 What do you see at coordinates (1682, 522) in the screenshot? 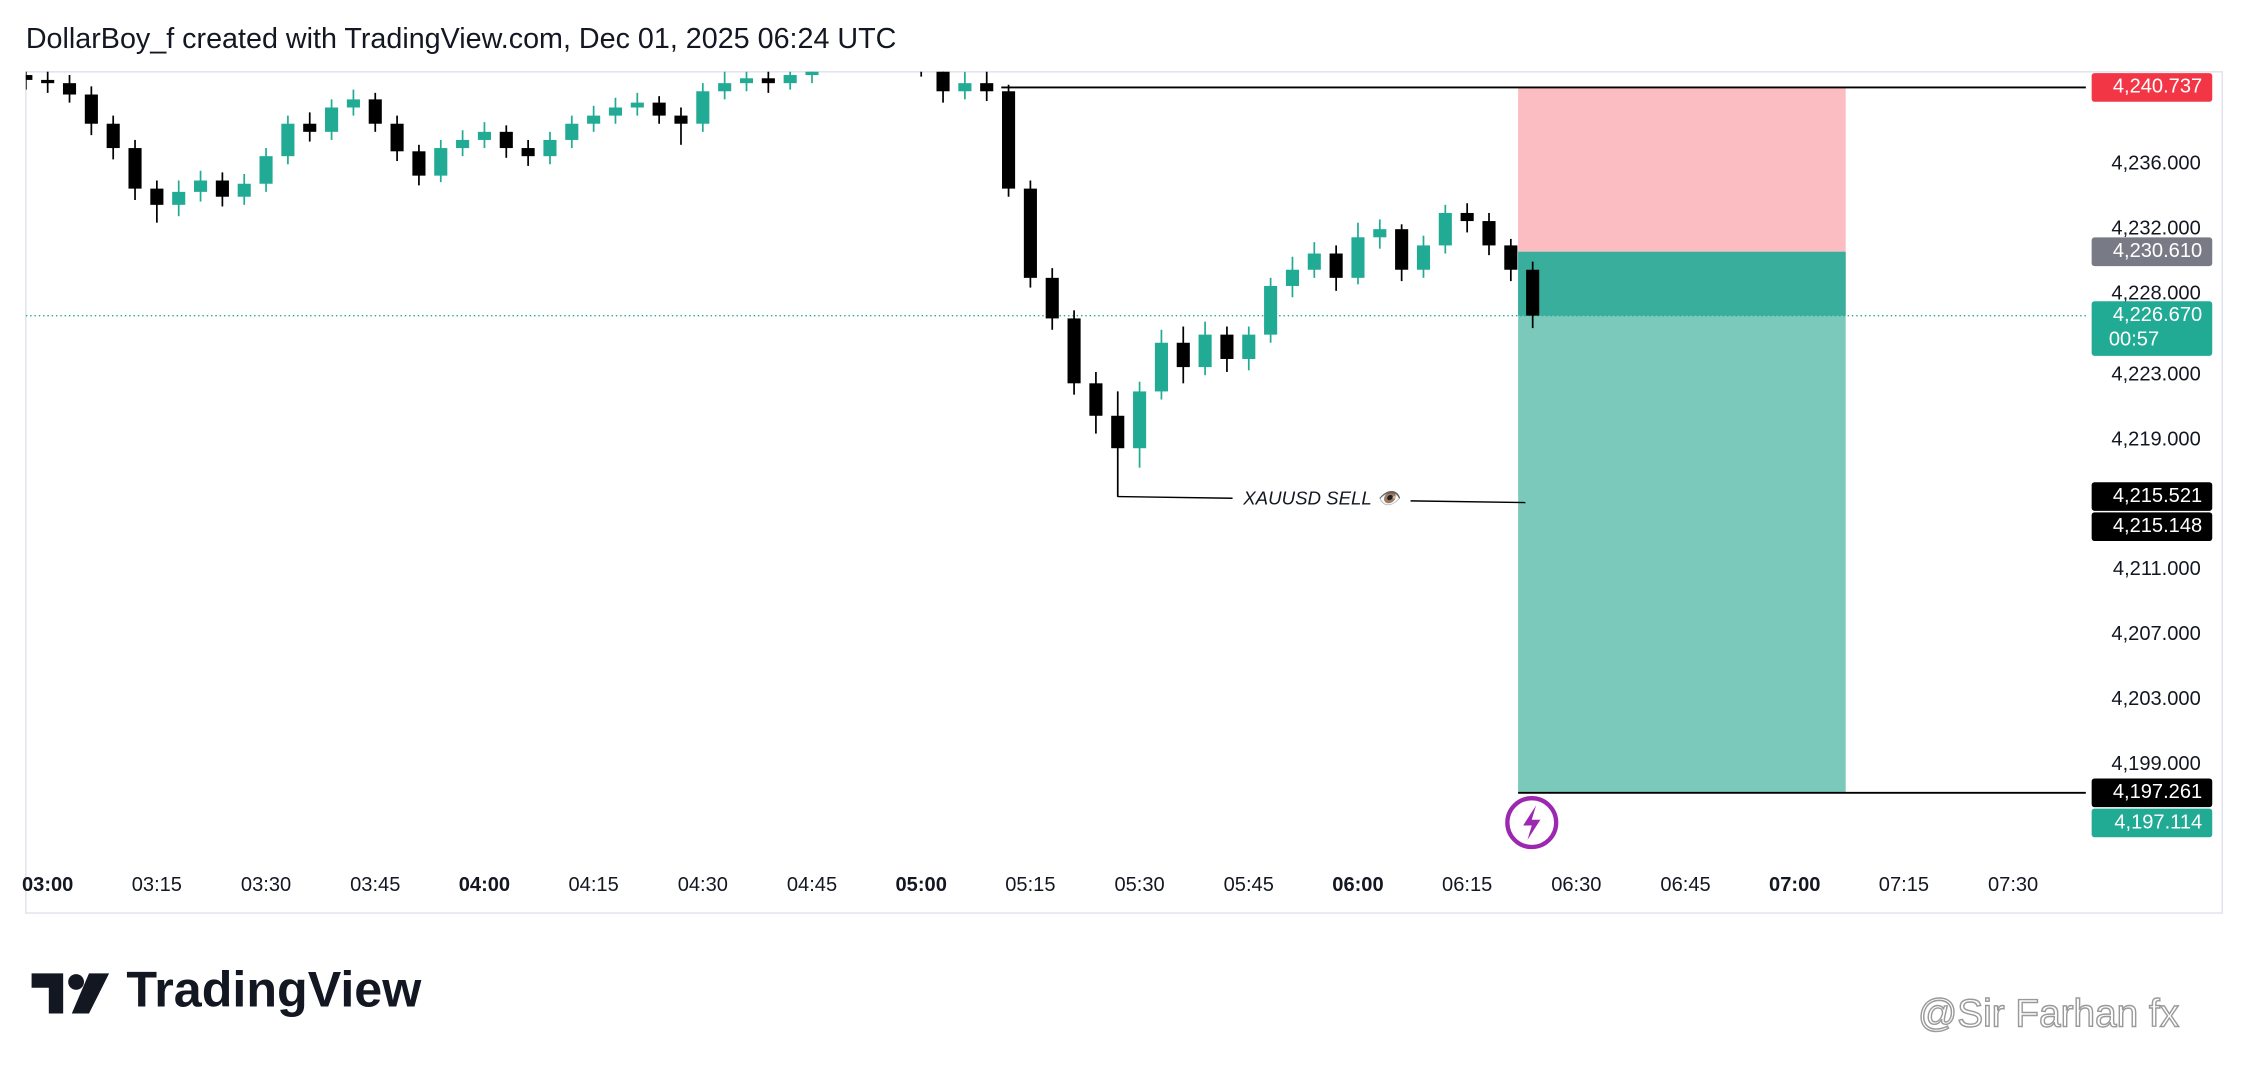
I see `target-zone` at bounding box center [1682, 522].